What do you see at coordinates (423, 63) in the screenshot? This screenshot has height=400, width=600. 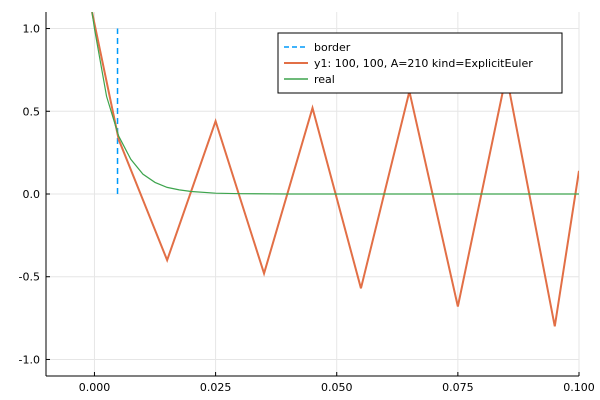 I see `legend-label: y1: 100, 100, A=210 kind=ExplicitEuler` at bounding box center [423, 63].